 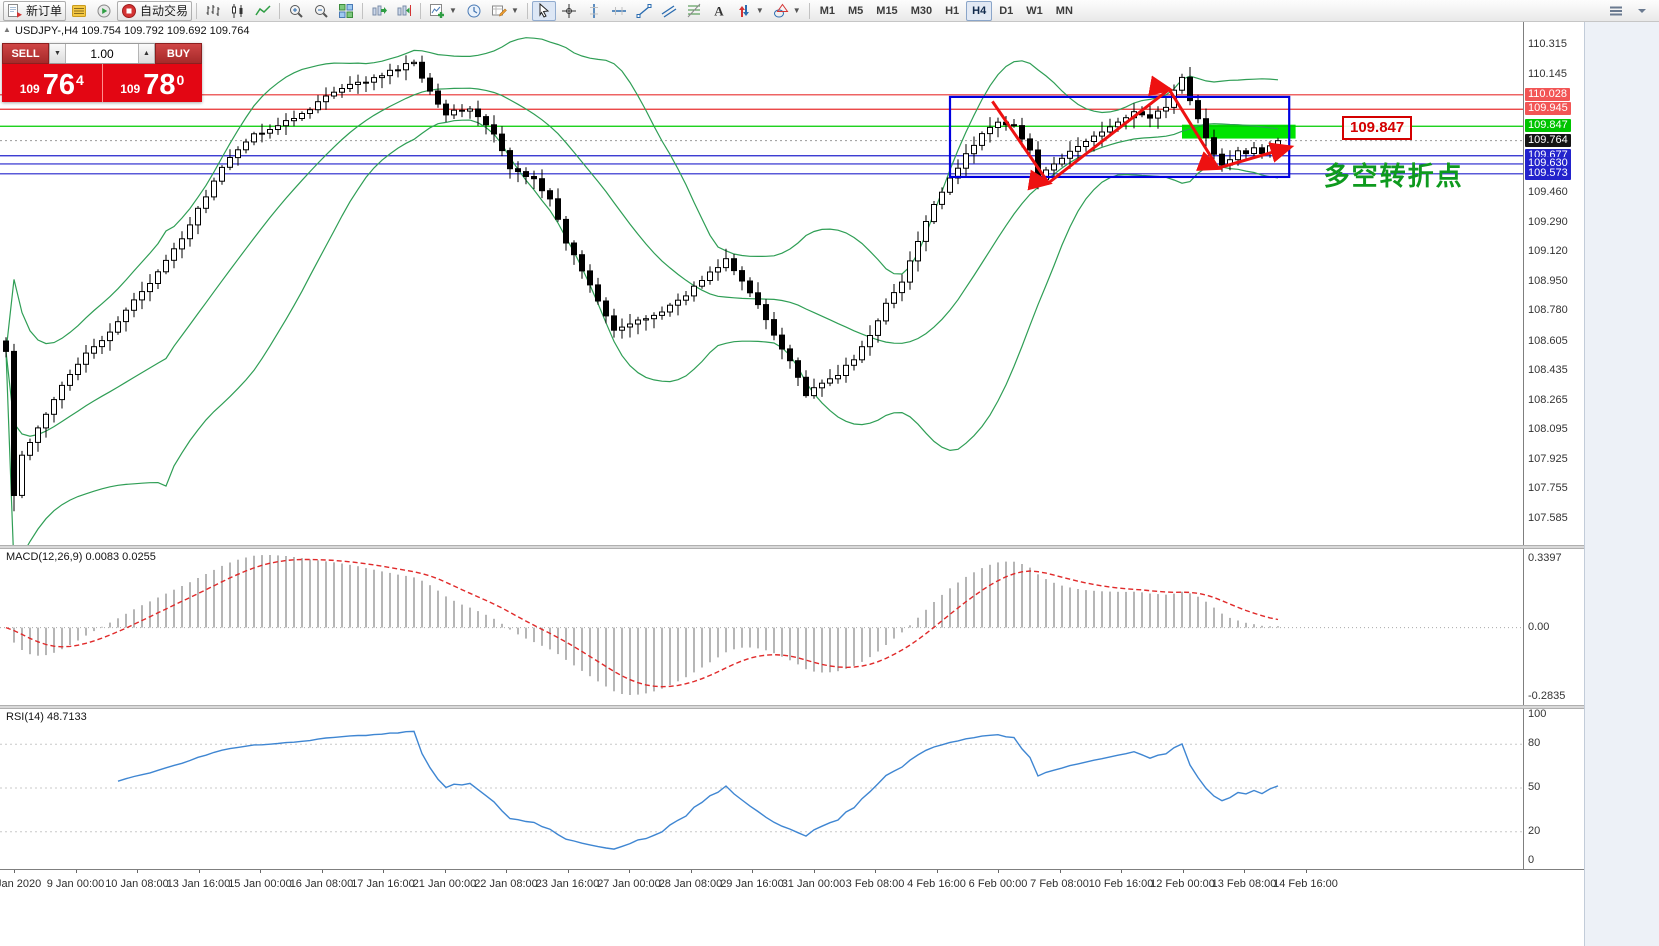 I want to click on channel-tool-button, so click(x=669, y=11).